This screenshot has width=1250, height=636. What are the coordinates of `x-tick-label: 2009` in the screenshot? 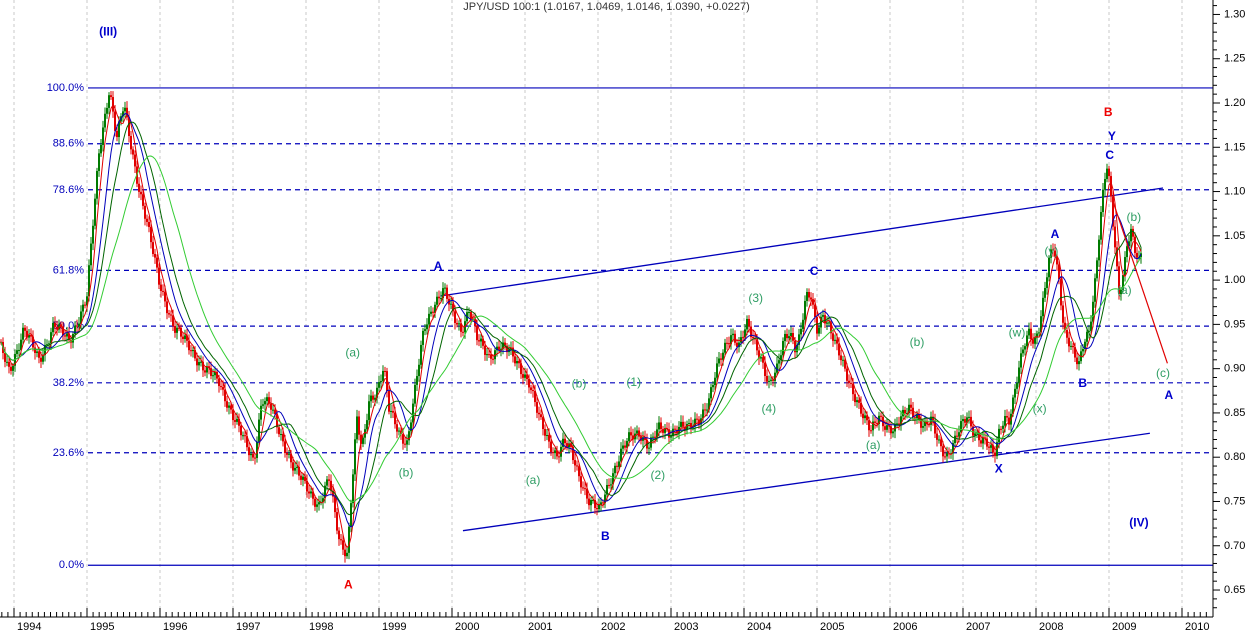 It's located at (1124, 627).